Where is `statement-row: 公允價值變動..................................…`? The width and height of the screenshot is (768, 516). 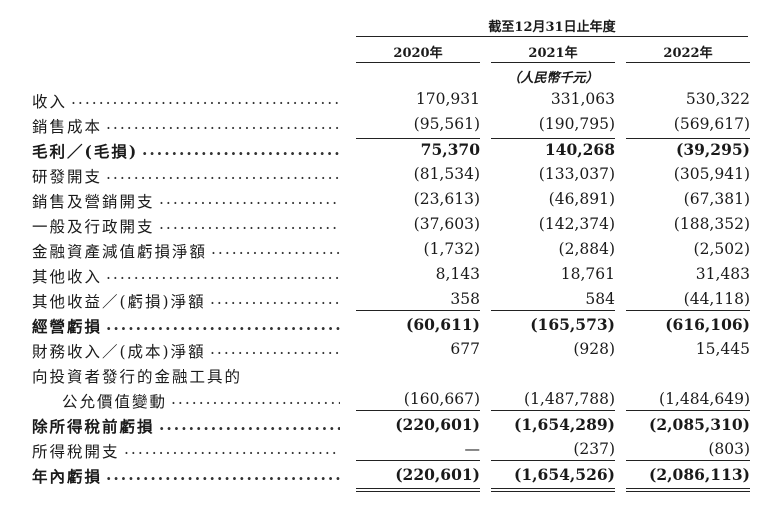 statement-row: 公允價值變動..................................… is located at coordinates (384, 402).